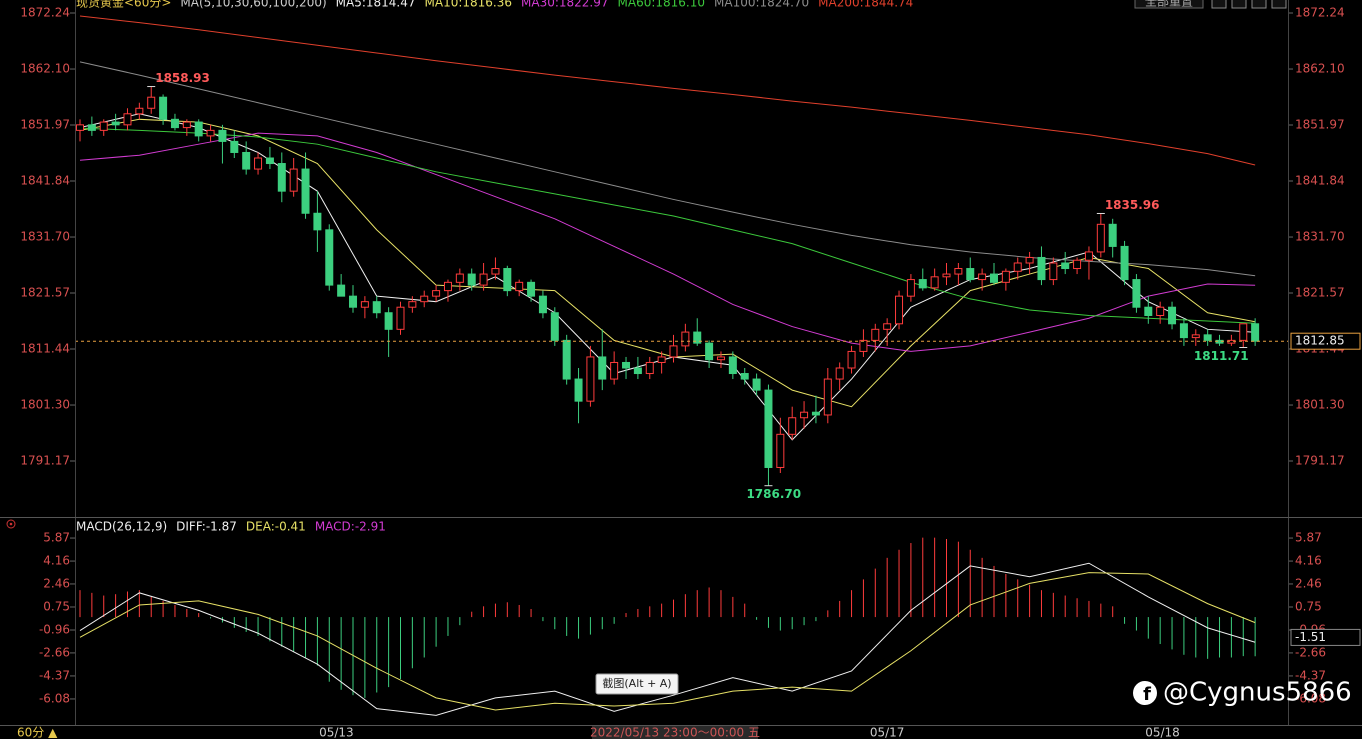 This screenshot has width=1362, height=739. Describe the element at coordinates (1320, 125) in the screenshot. I see `y-tick-label-right: 1851.97` at that location.